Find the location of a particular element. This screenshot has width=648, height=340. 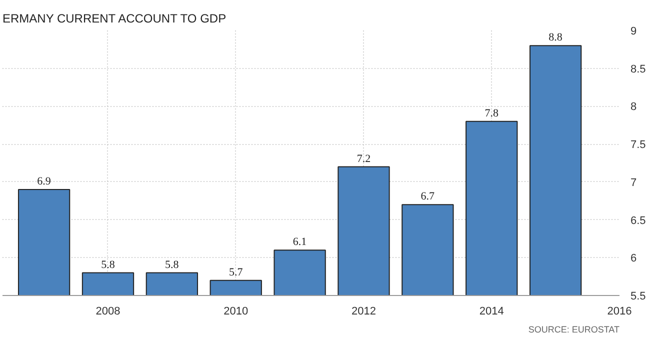

y-tick-label: 7.5 is located at coordinates (638, 145).